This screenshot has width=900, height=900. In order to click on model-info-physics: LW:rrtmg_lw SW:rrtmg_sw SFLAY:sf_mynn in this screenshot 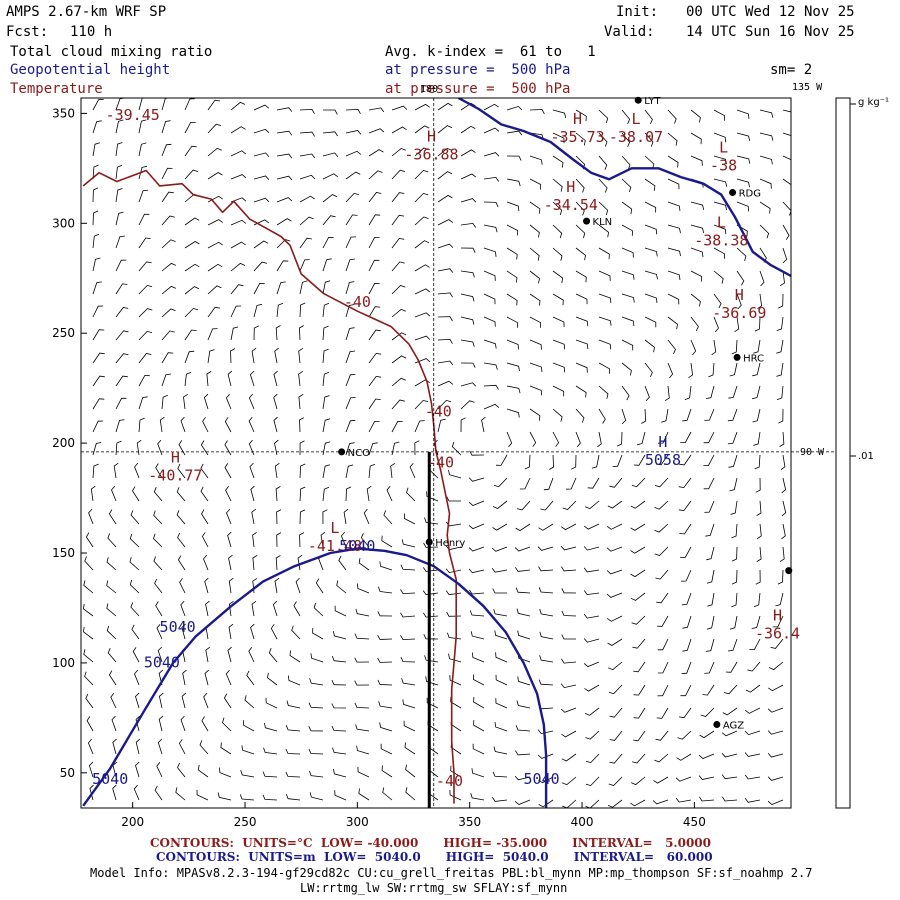, I will do `click(434, 888)`.